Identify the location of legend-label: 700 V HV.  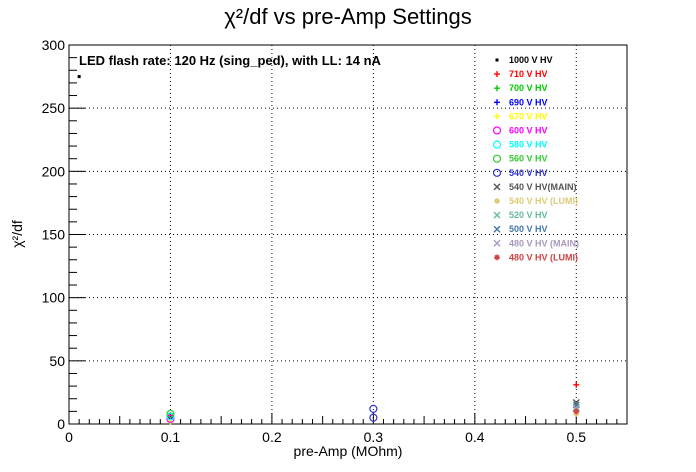
(528, 88).